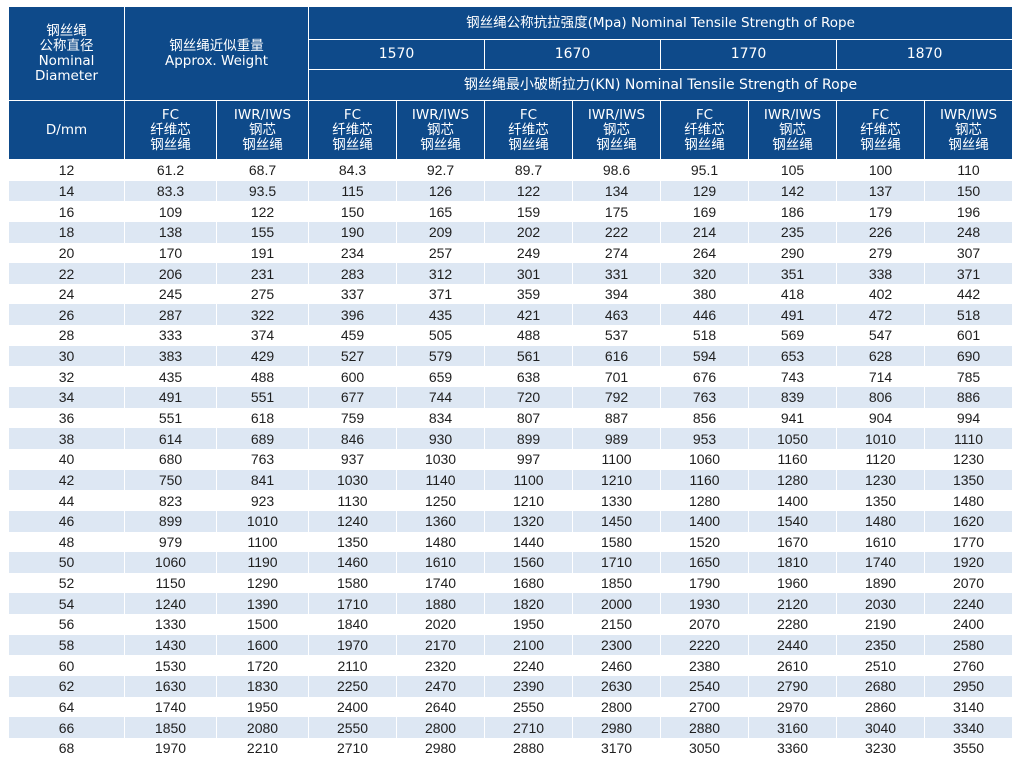 Image resolution: width=1020 pixels, height=774 pixels. I want to click on value-cell: 1400, so click(793, 500).